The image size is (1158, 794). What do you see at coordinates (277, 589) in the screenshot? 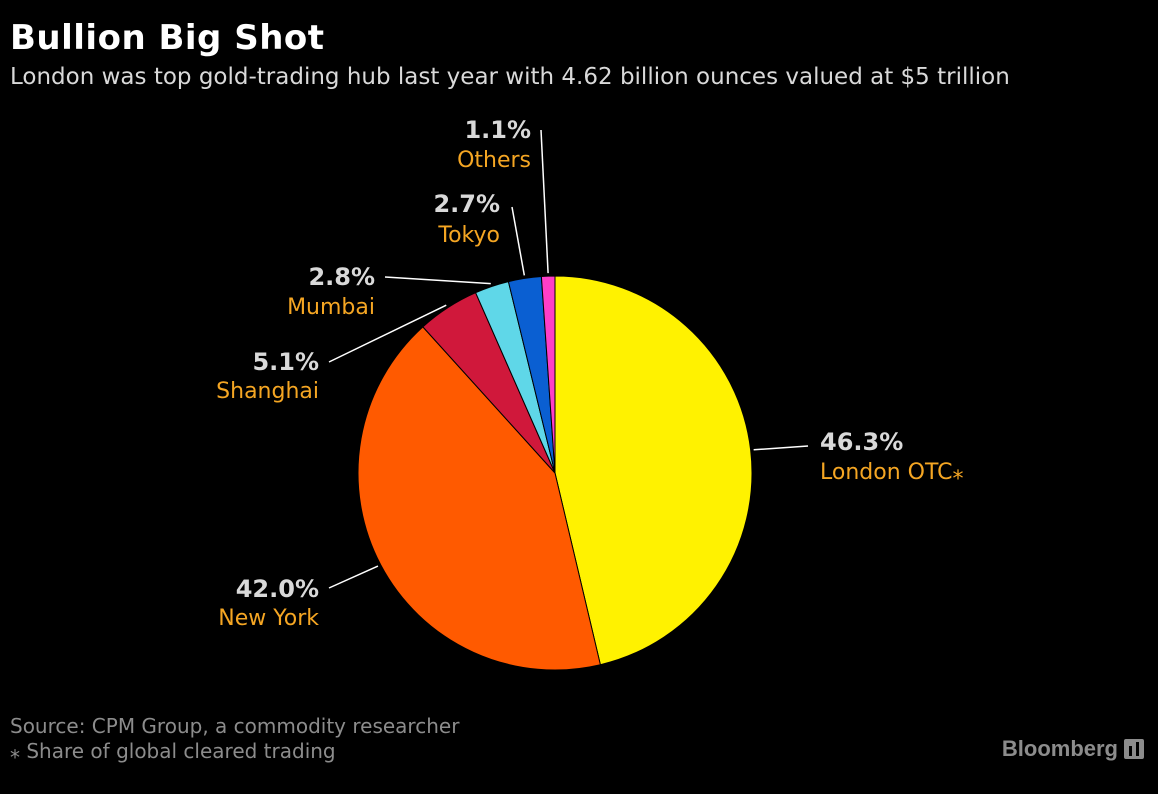
I see `pct-label-new-york: 42.0%` at bounding box center [277, 589].